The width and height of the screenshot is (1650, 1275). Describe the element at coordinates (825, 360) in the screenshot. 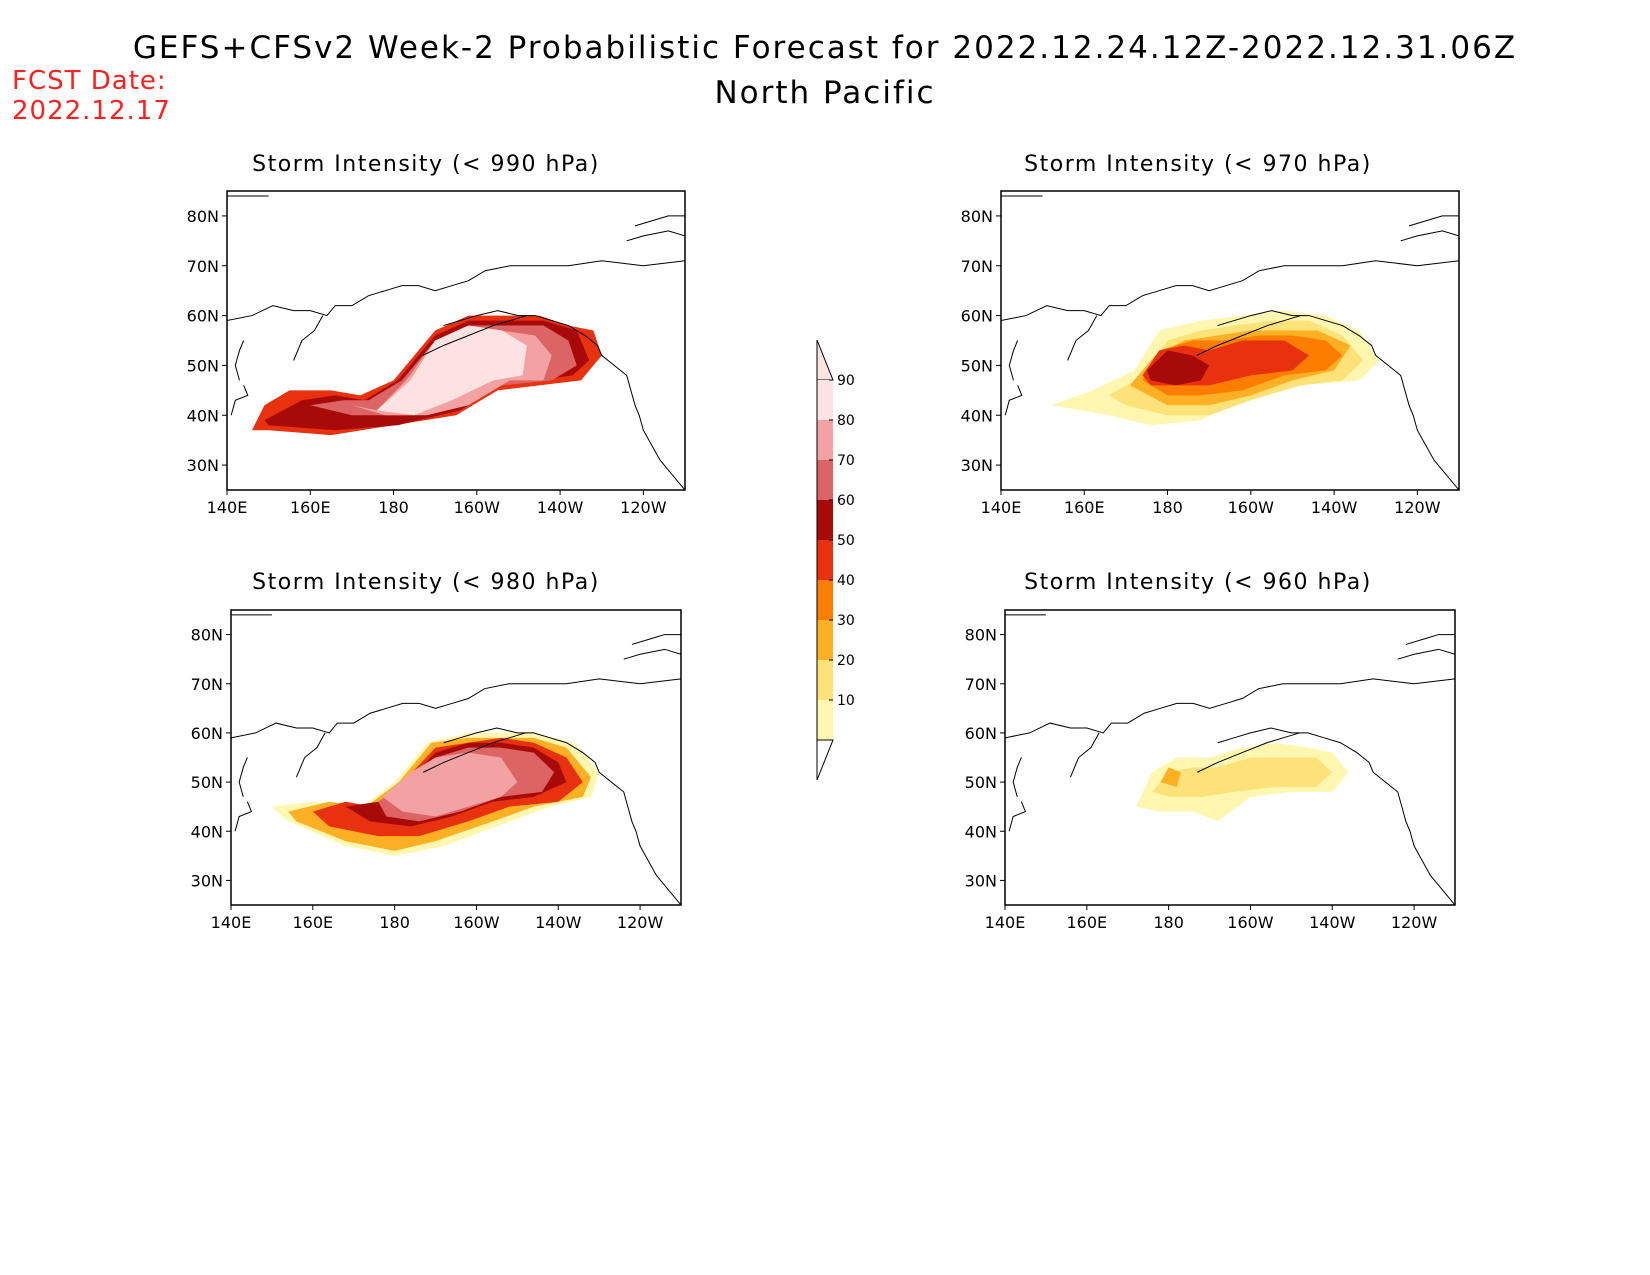

I see `colorbar-top-arrow` at that location.